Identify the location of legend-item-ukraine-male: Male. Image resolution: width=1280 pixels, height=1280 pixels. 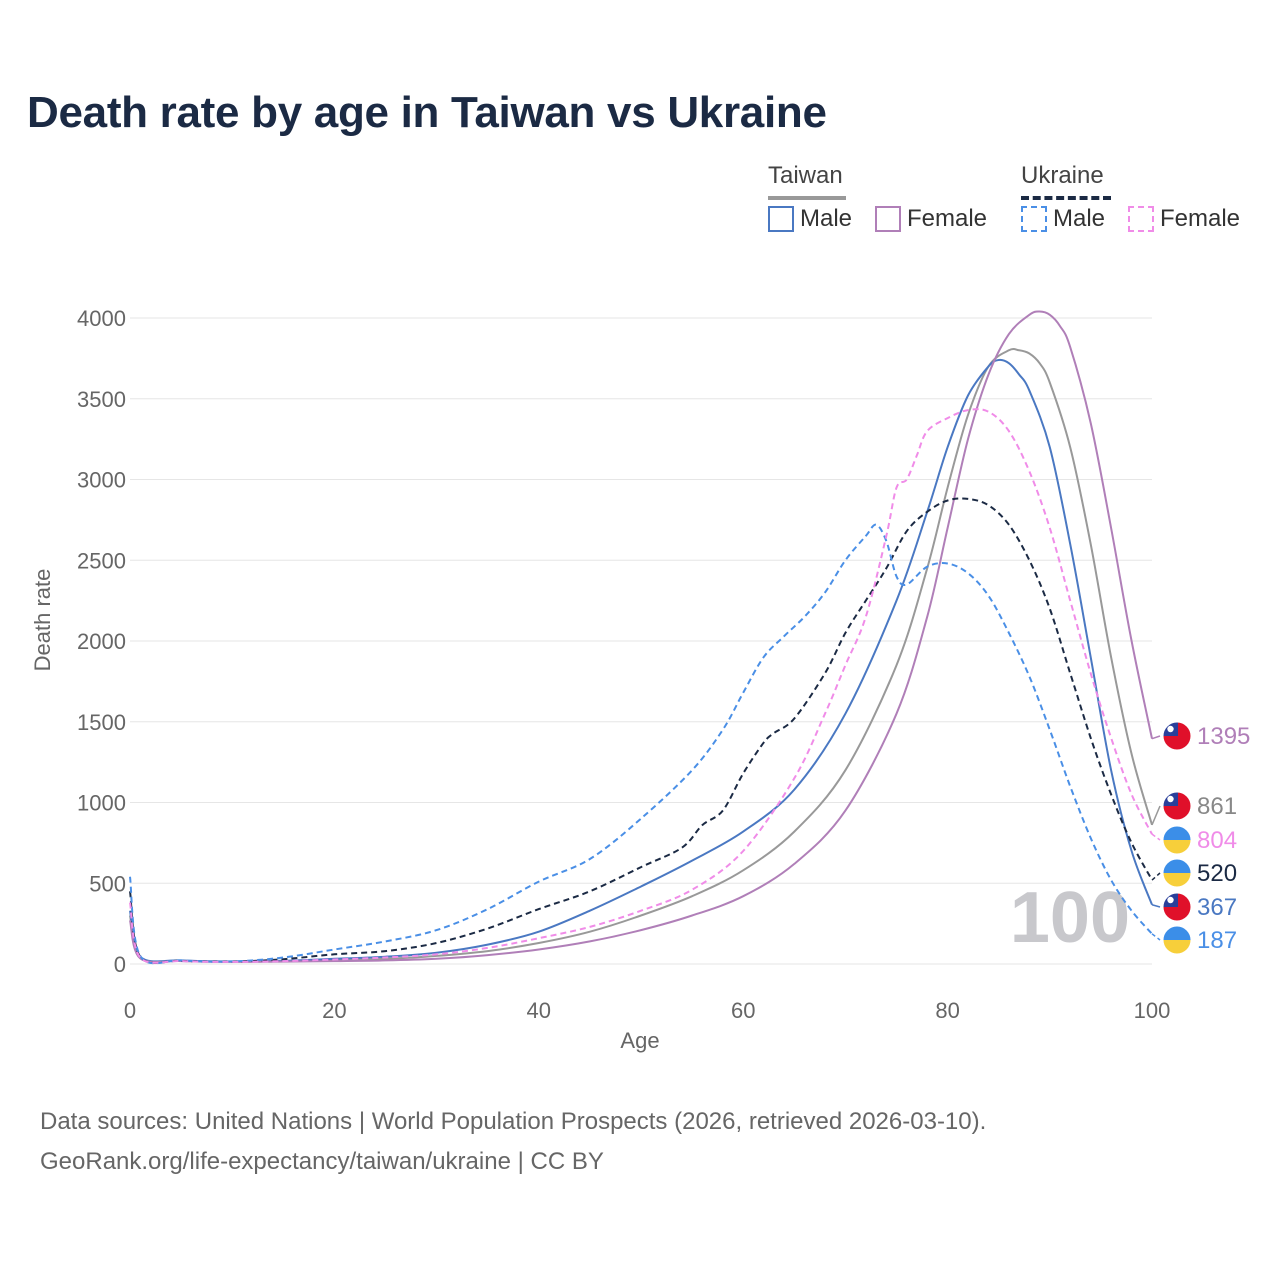
(1063, 219).